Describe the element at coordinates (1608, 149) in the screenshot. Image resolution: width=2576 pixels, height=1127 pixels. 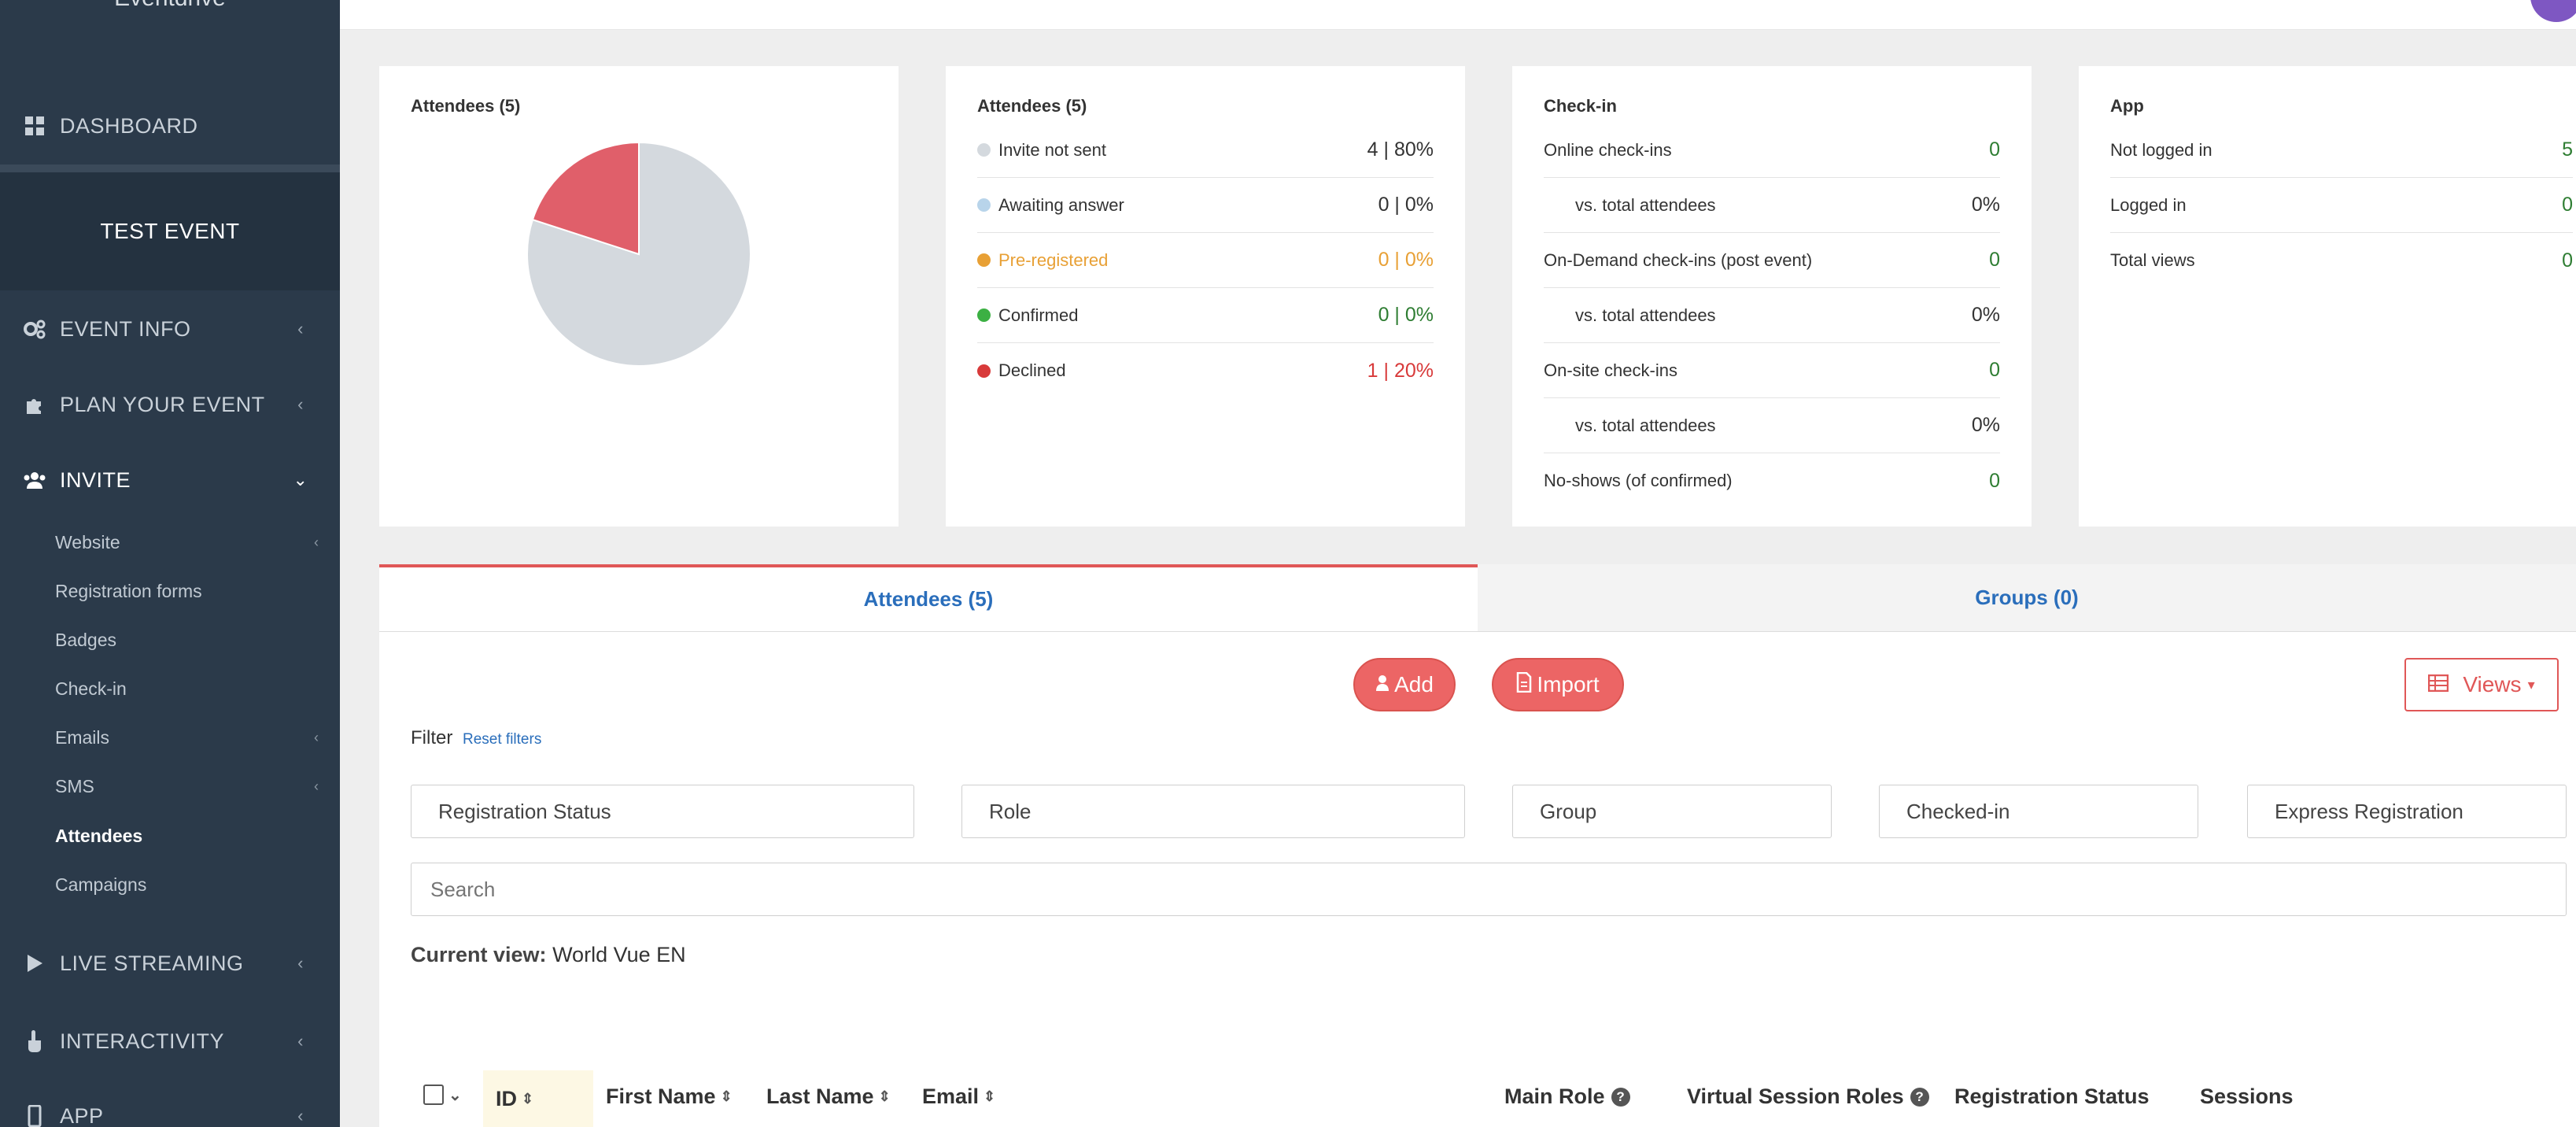
I see `stat-label: Online check-ins` at that location.